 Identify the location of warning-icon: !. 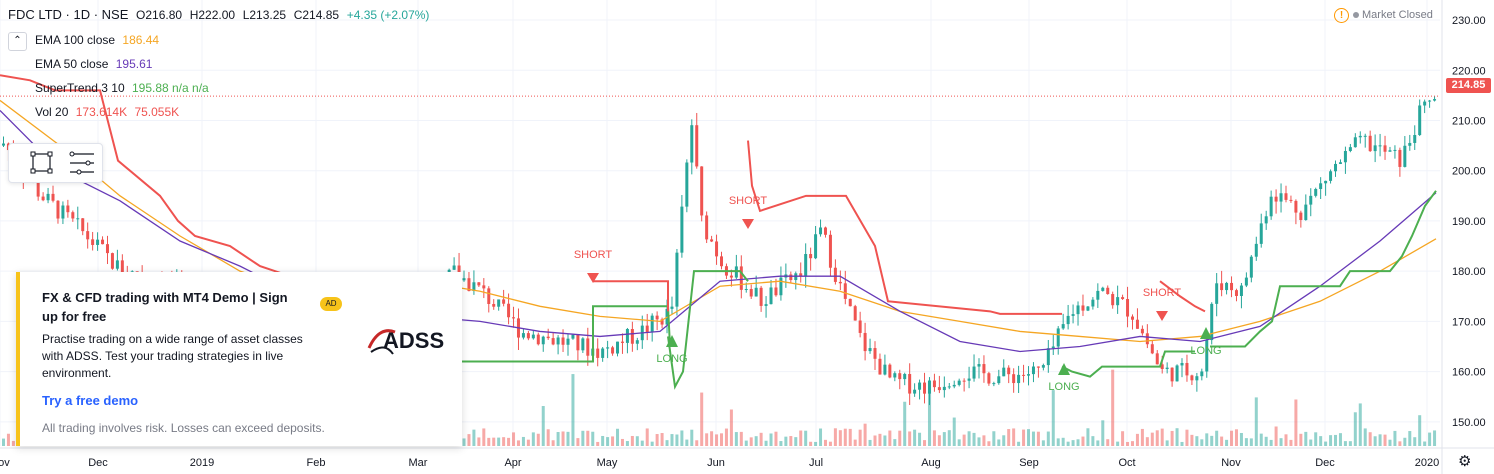
(1341, 15).